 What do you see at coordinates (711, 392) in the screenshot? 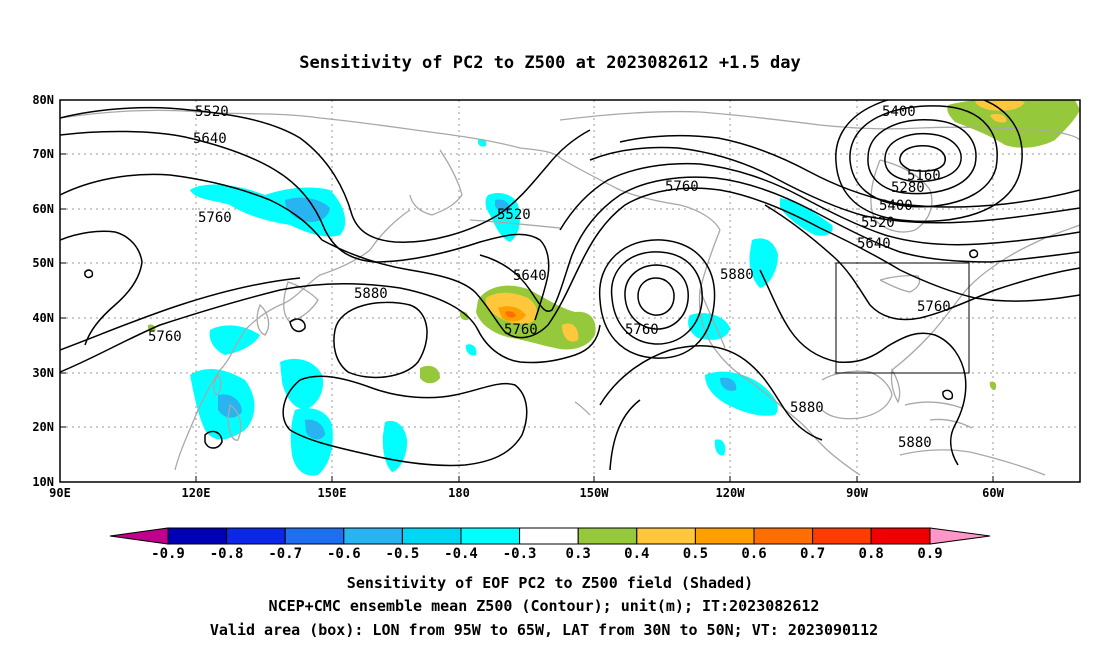
I see `contour-5880-mex` at bounding box center [711, 392].